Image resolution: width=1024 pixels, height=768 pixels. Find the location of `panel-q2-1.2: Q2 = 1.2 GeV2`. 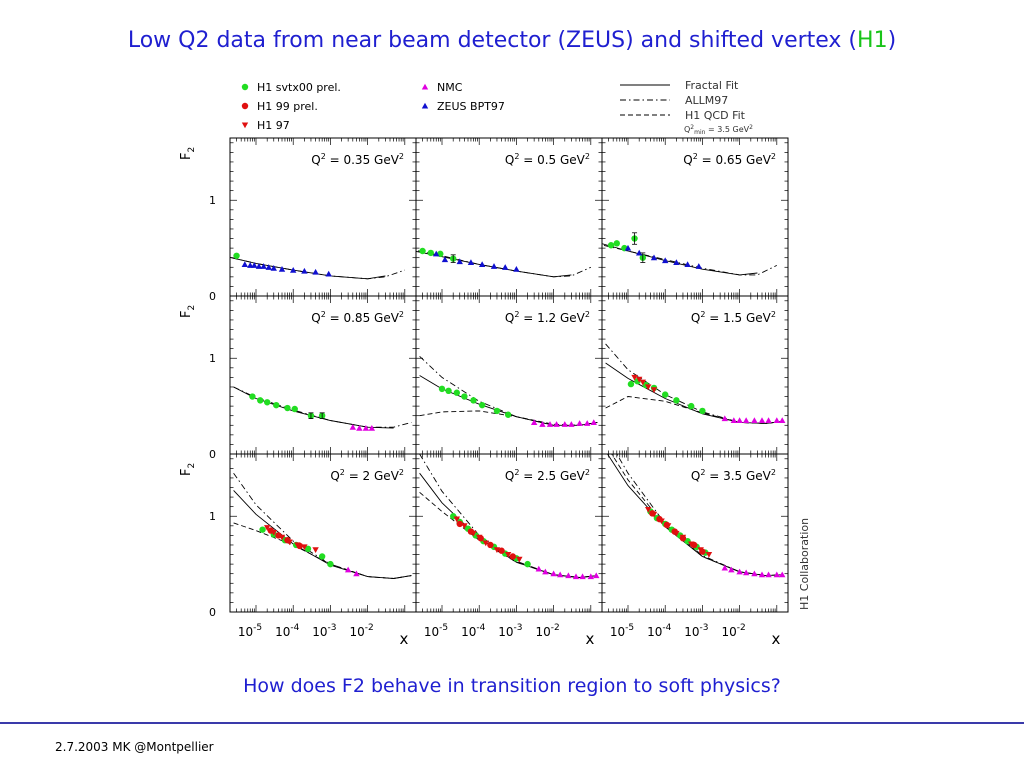

panel-q2-1.2: Q2 = 1.2 GeV2 is located at coordinates (509, 375).